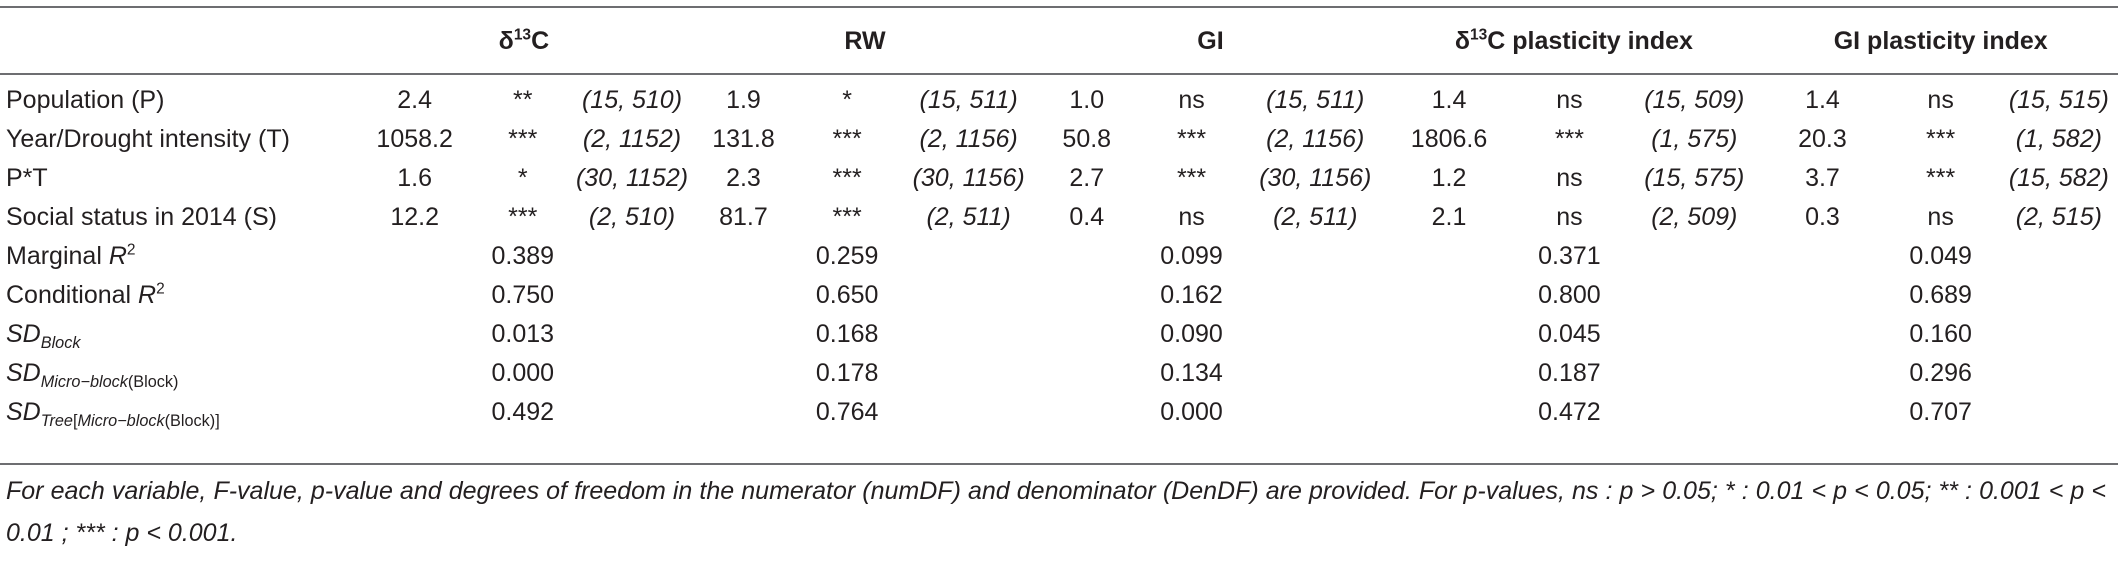 Image resolution: width=2118 pixels, height=561 pixels. I want to click on f-value: 1.0, so click(1087, 100).